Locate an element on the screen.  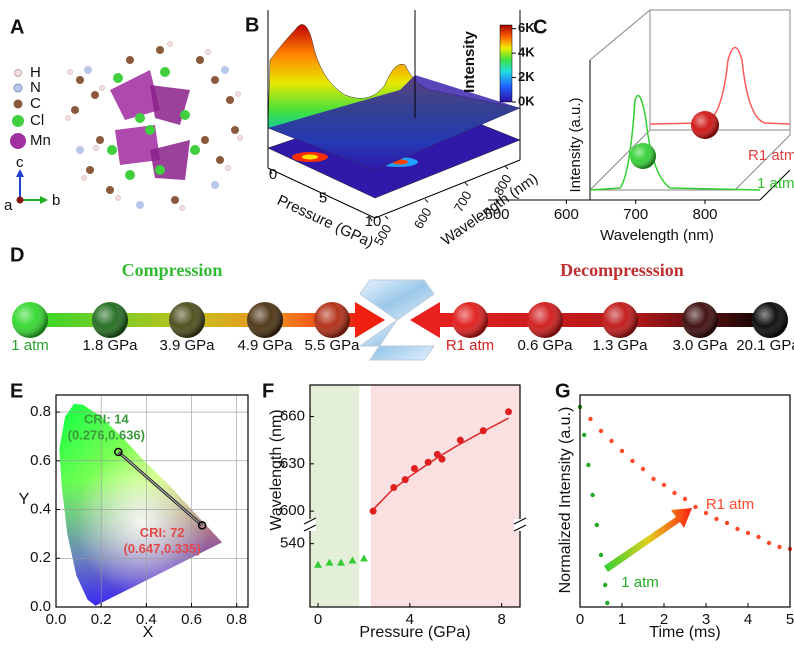
panel-label: G is located at coordinates (563, 391).